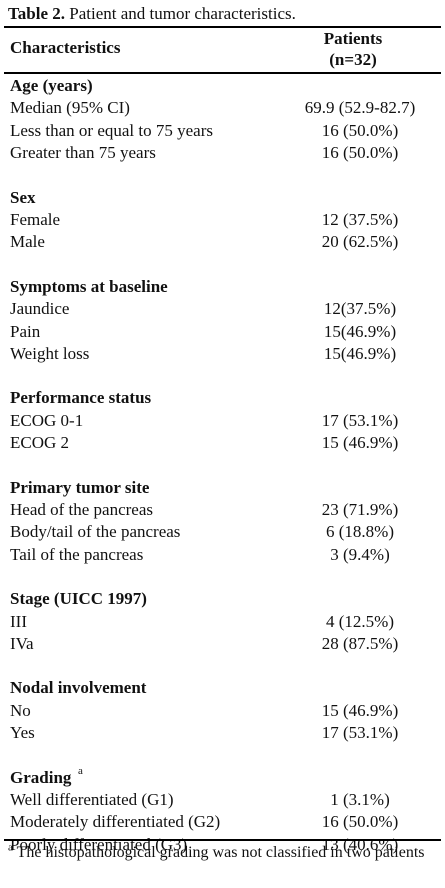 This screenshot has height=888, width=445. I want to click on row-label: ECOG 0-1, so click(47, 420).